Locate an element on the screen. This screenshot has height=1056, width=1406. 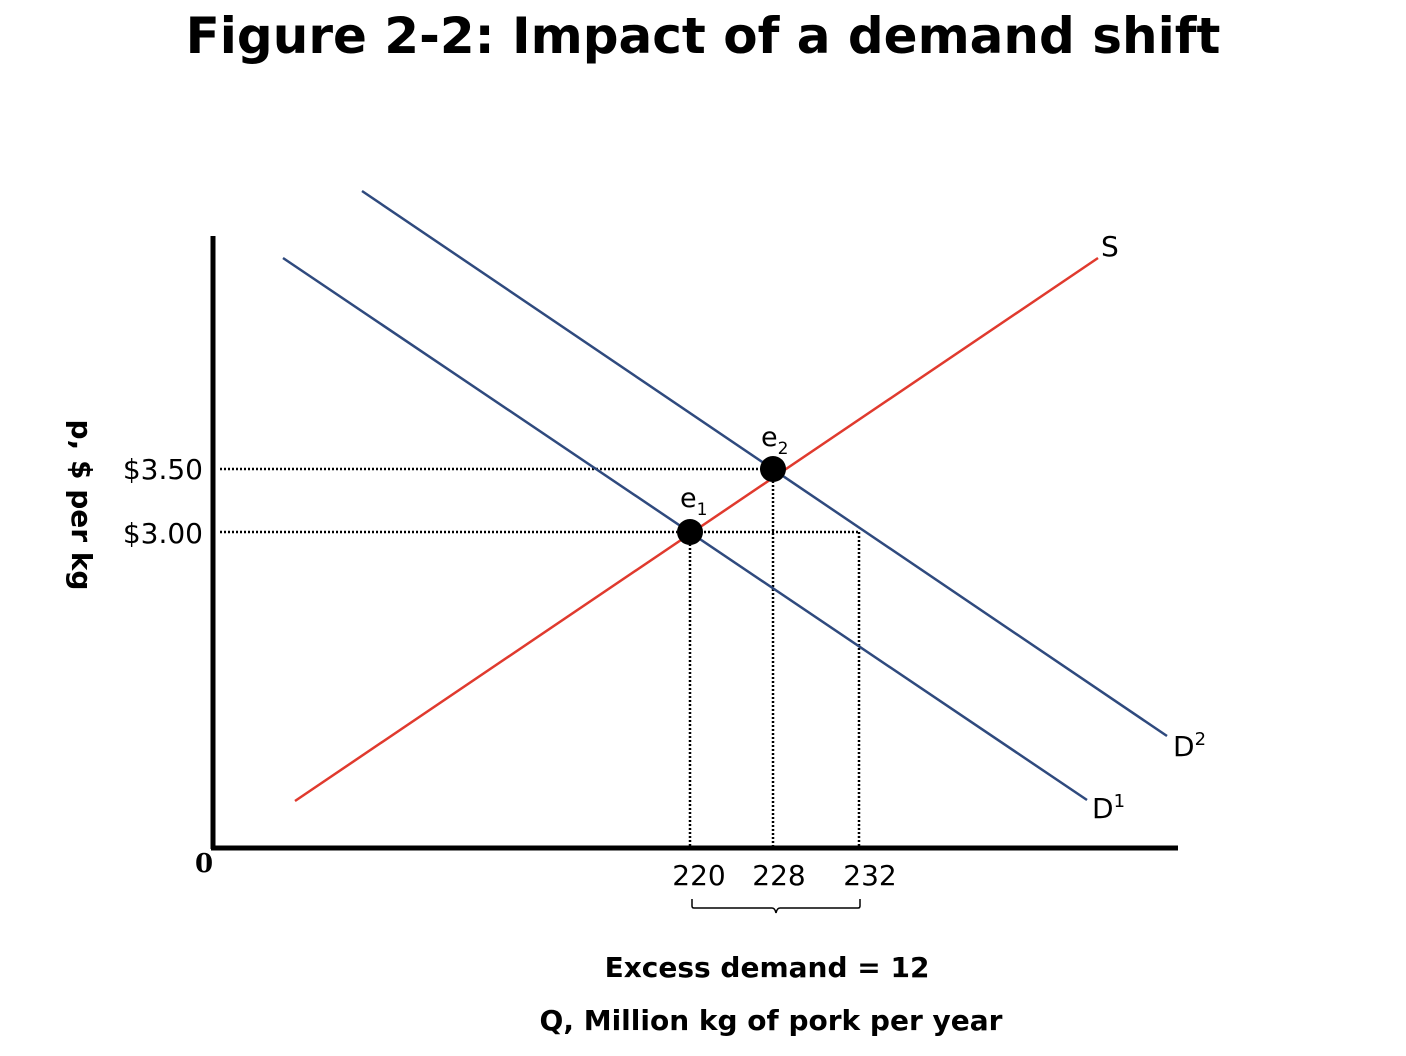
supply-curve-label: S is located at coordinates (1110, 246).